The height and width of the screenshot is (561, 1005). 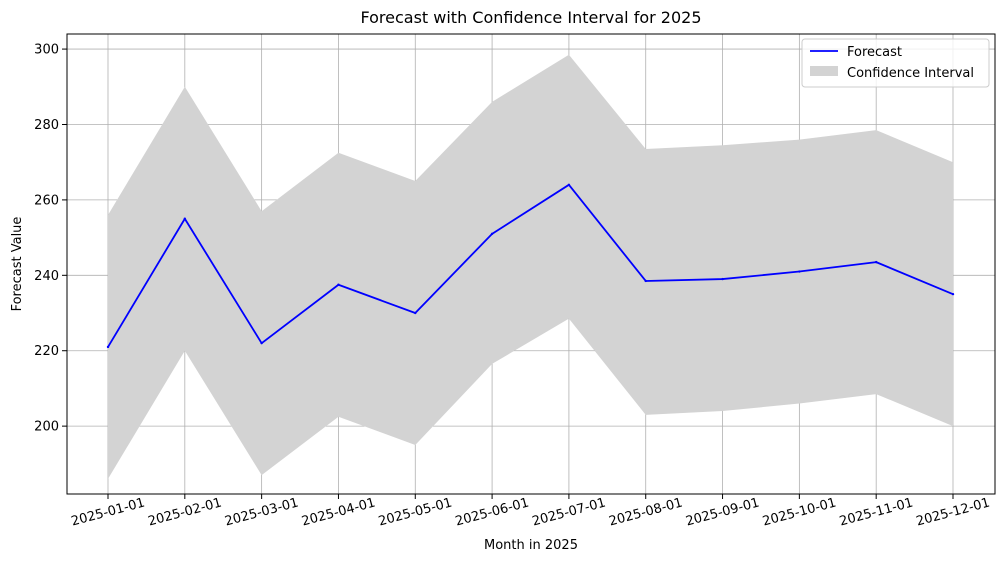 I want to click on x-tick-label: 2025-07-01, so click(x=569, y=512).